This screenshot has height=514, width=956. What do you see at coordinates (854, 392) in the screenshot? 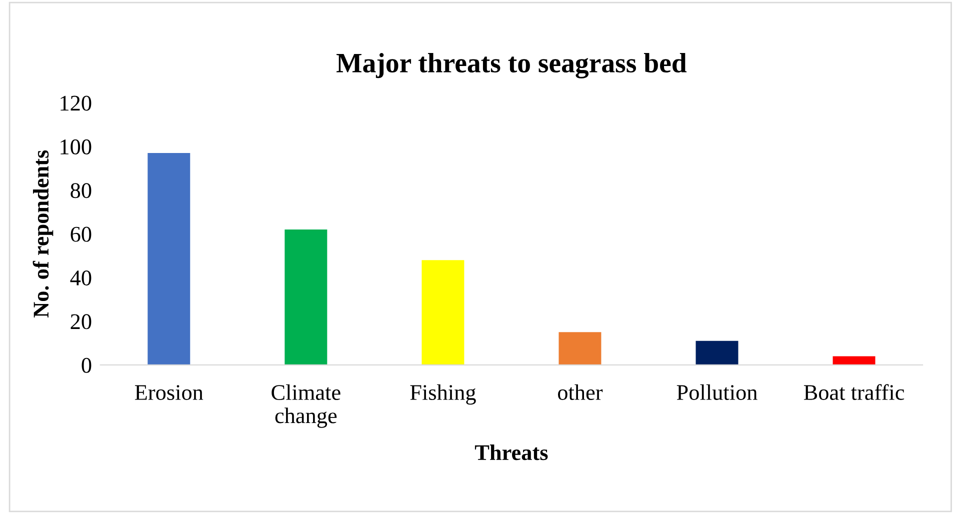
I see `x-tick-label: Boat traffic` at bounding box center [854, 392].